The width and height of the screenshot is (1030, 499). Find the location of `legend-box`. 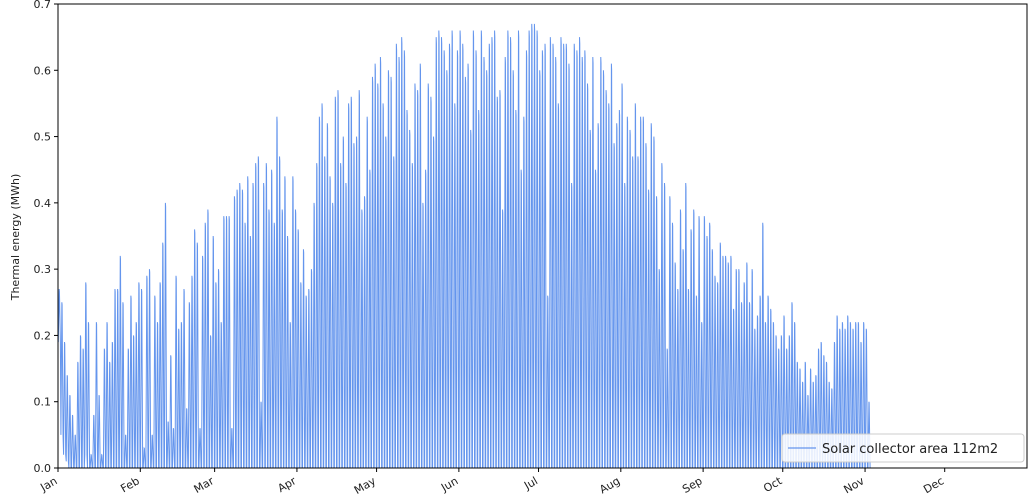

legend-box is located at coordinates (903, 448).